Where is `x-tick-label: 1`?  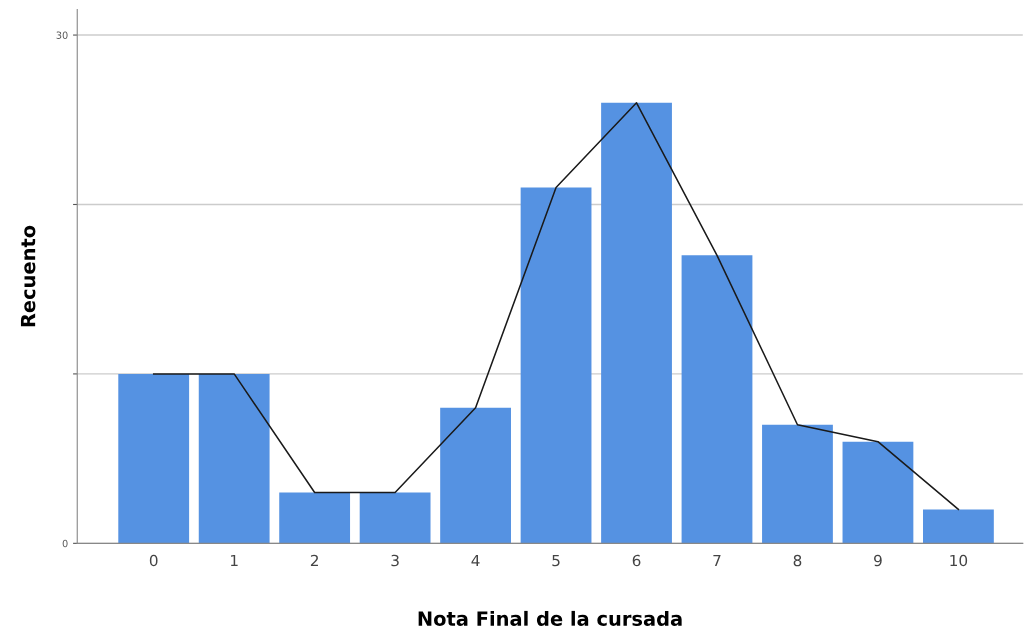
x-tick-label: 1 is located at coordinates (234, 560).